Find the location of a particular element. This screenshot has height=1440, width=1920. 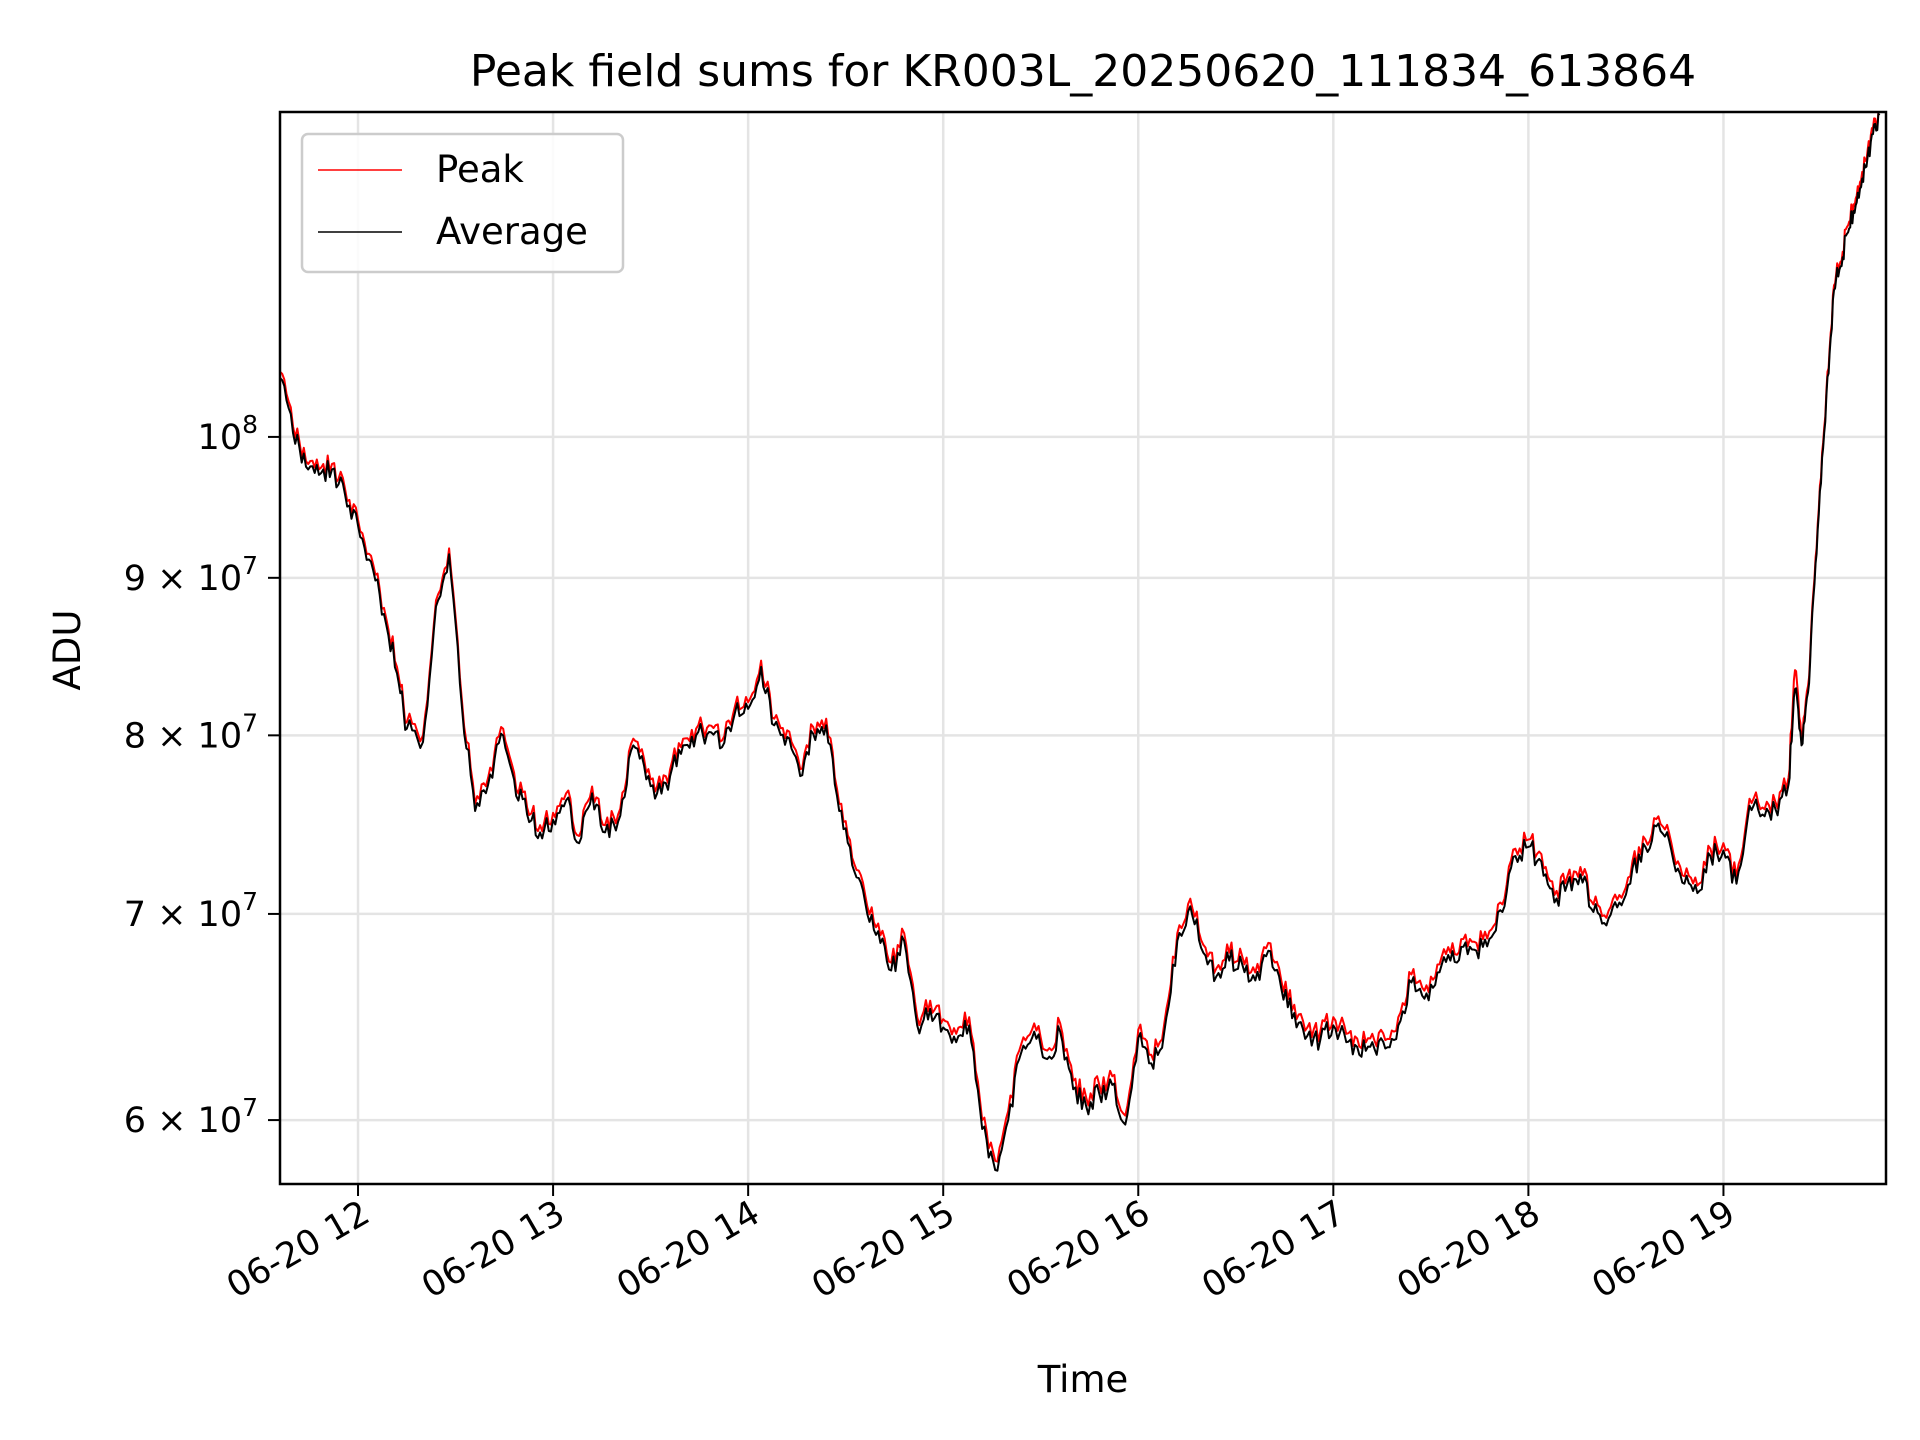

y-tick-label: 7 × 107 is located at coordinates (191, 911).